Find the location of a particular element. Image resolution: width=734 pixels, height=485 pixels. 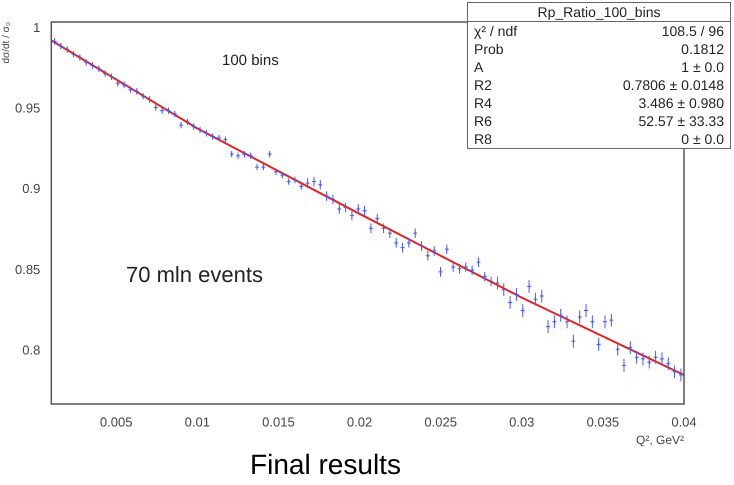

annotation: 1 ± 0.0 is located at coordinates (702, 67).